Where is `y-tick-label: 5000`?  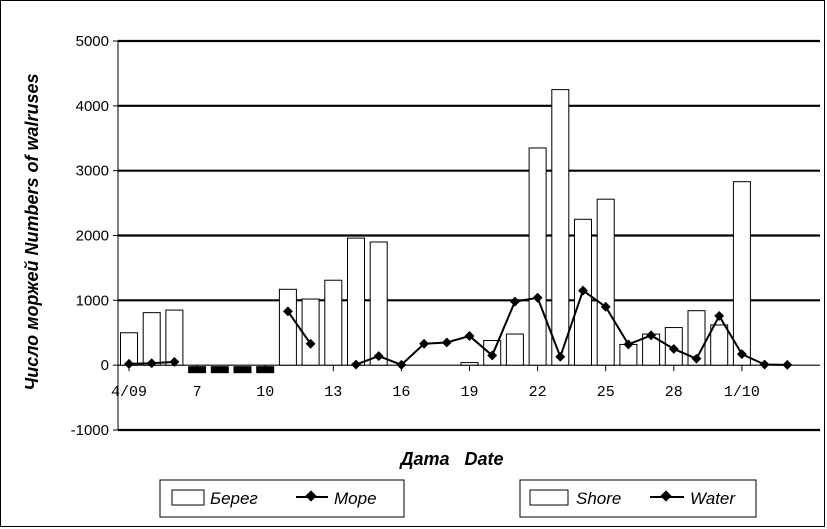 y-tick-label: 5000 is located at coordinates (92, 41).